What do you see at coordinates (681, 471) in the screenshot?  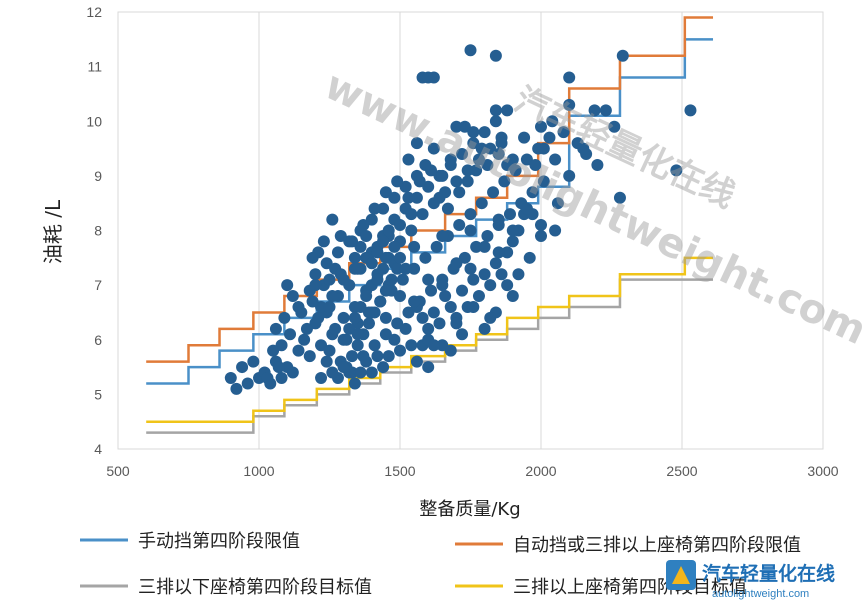 I see `x-tick-label: 2500` at bounding box center [681, 471].